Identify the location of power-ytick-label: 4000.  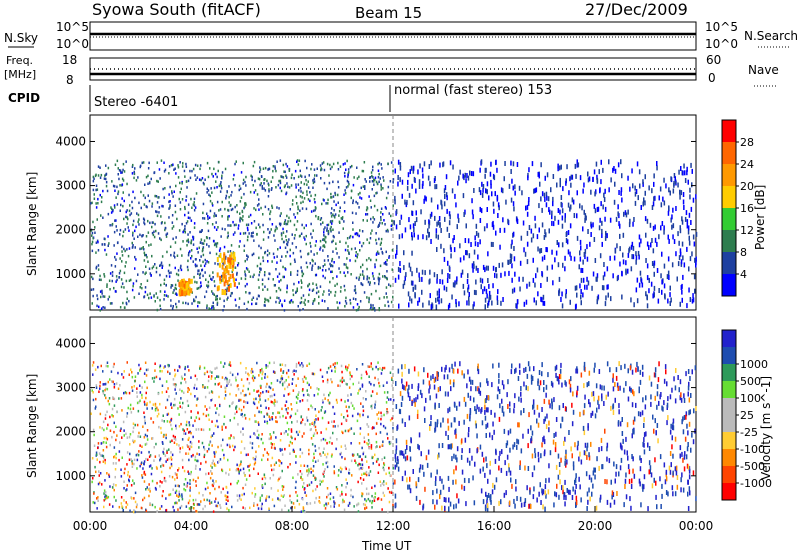
(70, 141).